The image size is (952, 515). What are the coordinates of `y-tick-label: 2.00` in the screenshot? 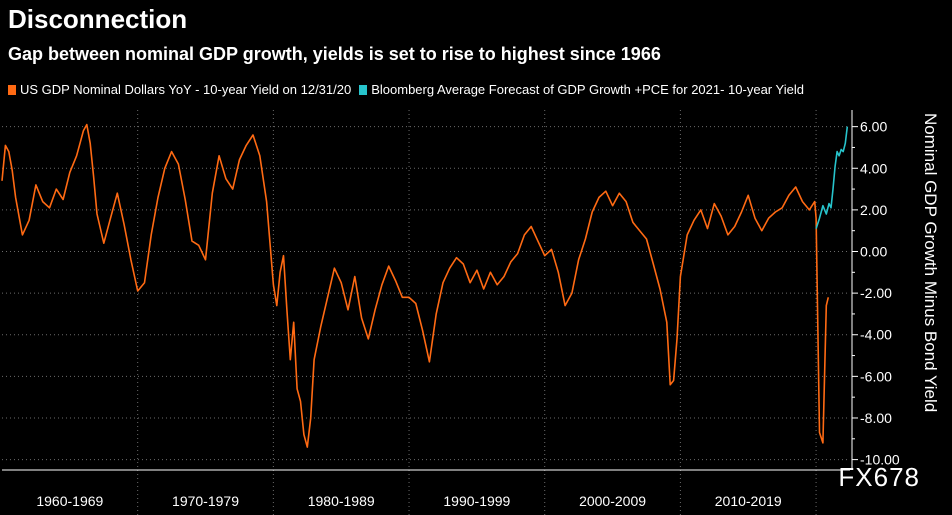 It's located at (873, 210).